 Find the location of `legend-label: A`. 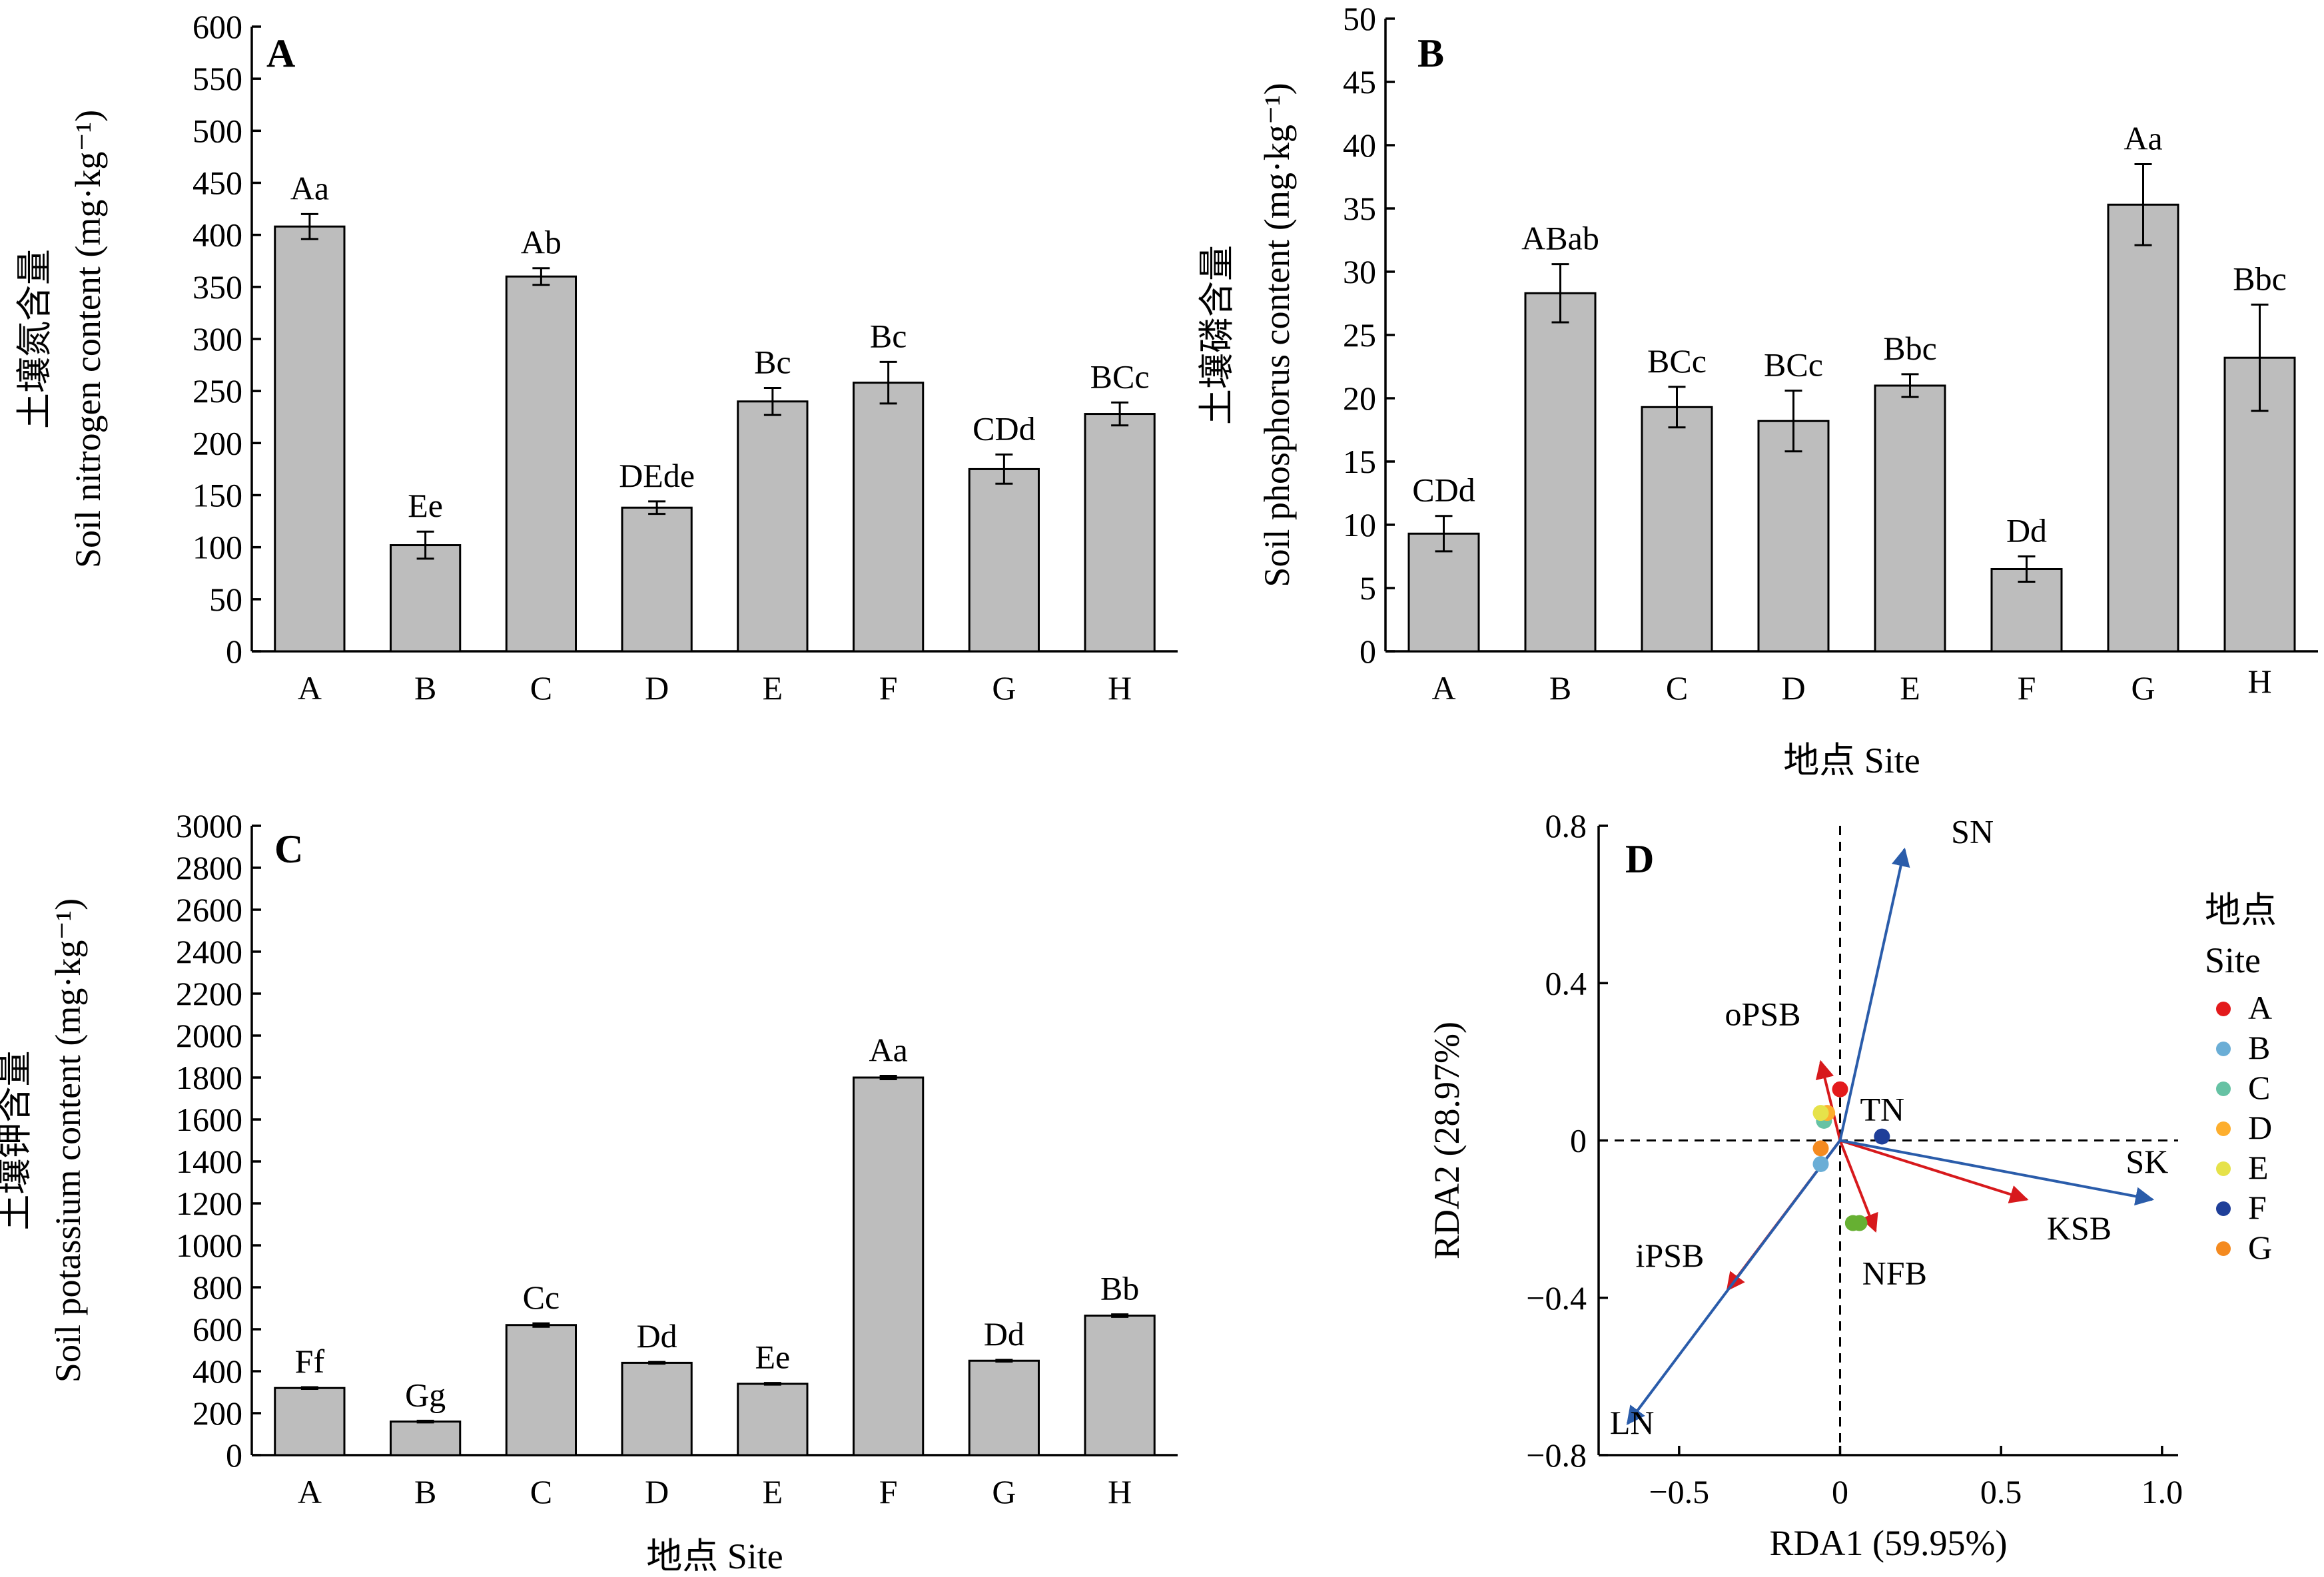

legend-label: A is located at coordinates (2260, 1007).